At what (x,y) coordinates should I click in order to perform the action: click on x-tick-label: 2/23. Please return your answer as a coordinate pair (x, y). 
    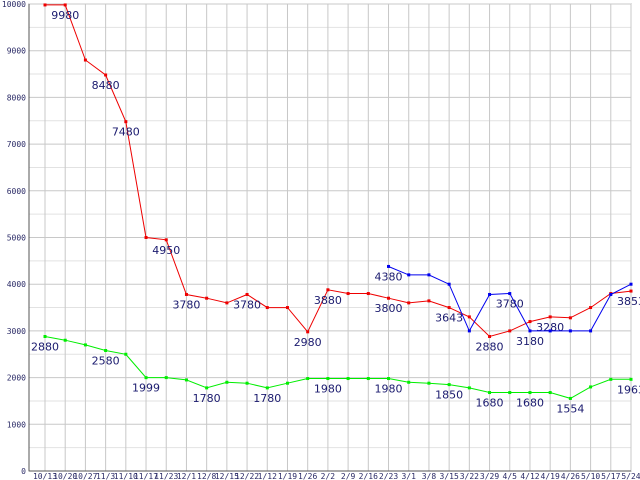
    Looking at the image, I should click on (388, 476).